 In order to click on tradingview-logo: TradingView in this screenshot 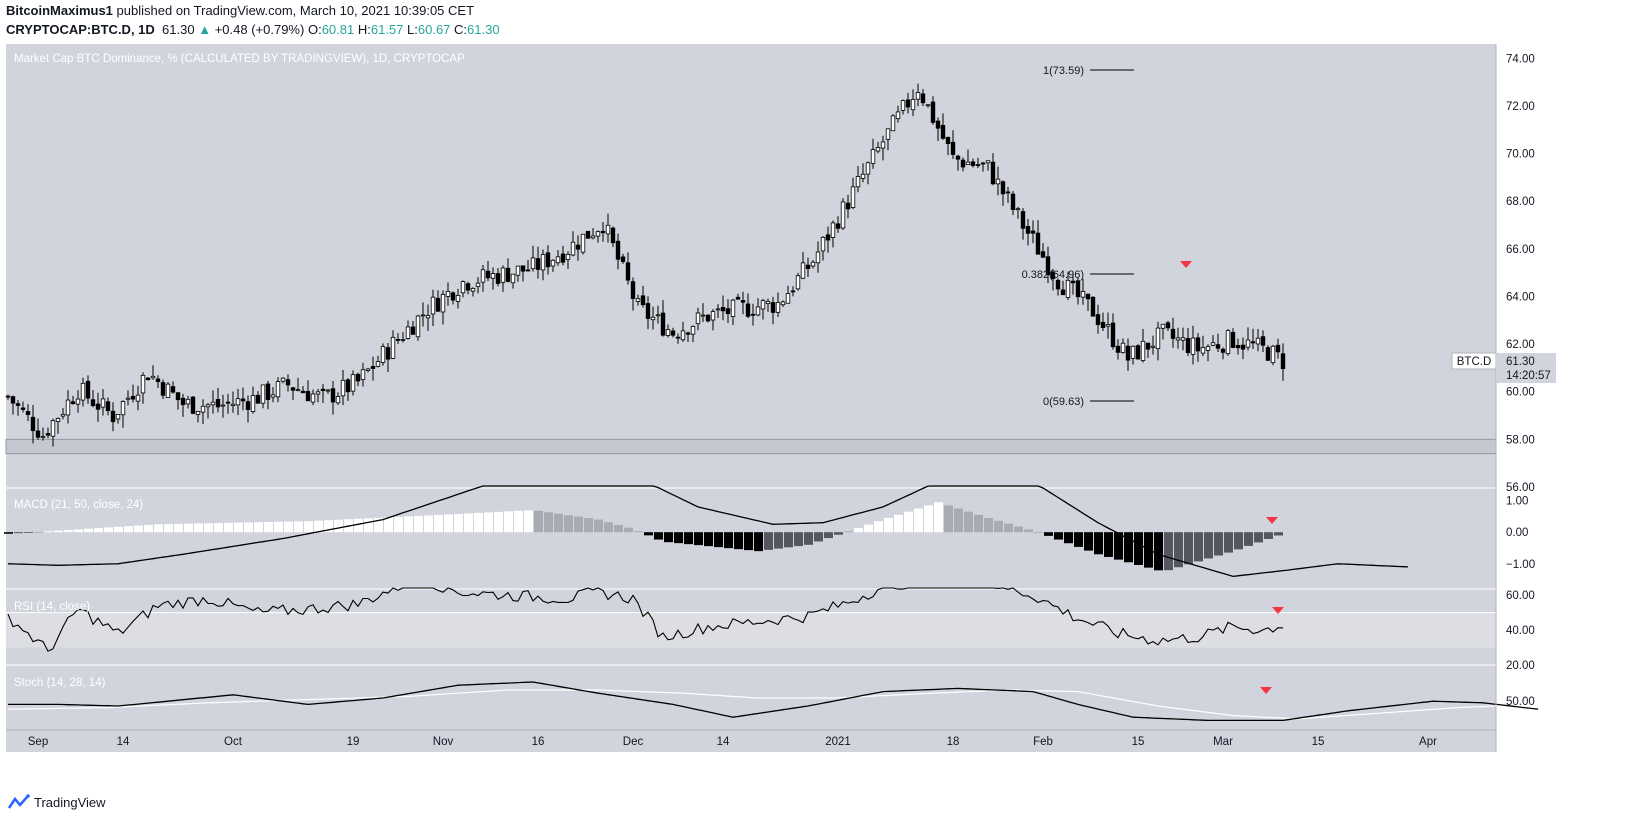, I will do `click(57, 802)`.